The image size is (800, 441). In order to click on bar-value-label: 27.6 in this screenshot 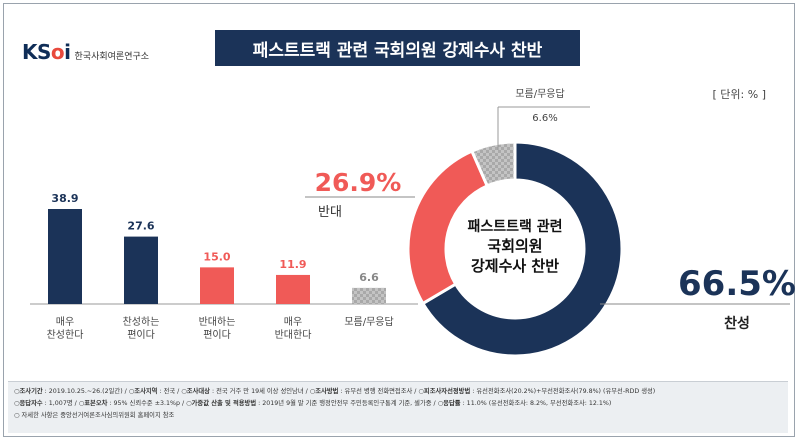, I will do `click(140, 226)`.